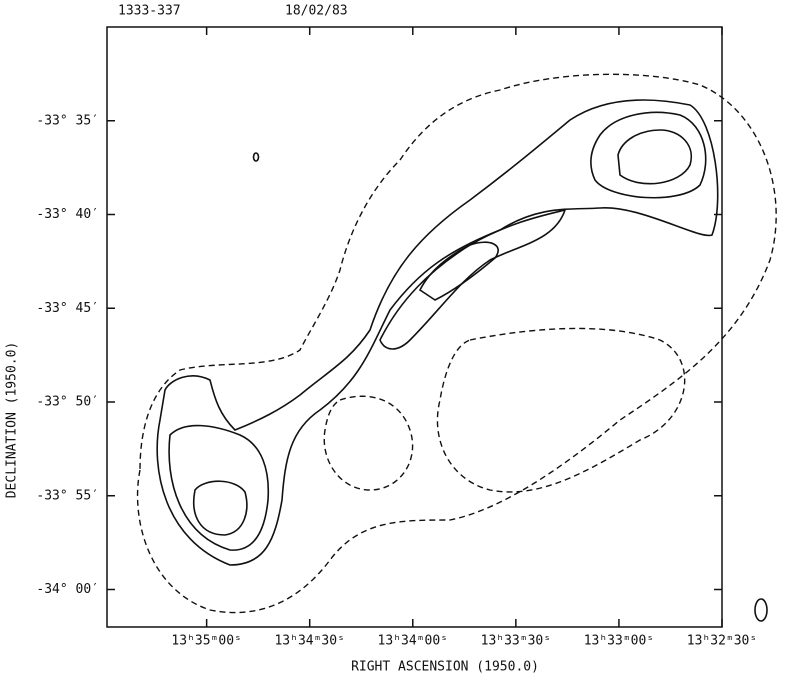  What do you see at coordinates (445, 667) in the screenshot?
I see `x-axis-label: RIGHT ASCENSION (1950.0)` at bounding box center [445, 667].